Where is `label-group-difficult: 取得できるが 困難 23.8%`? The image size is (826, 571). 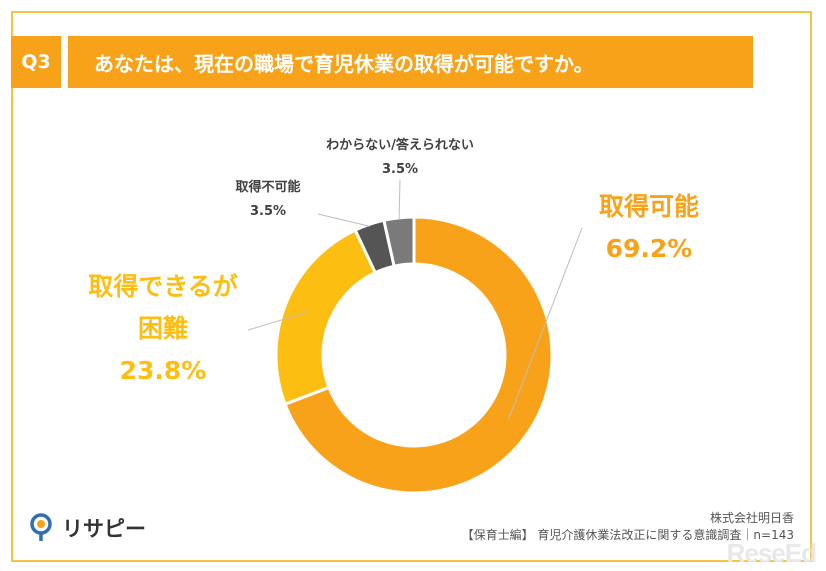 label-group-difficult: 取得できるが 困難 23.8% is located at coordinates (163, 329).